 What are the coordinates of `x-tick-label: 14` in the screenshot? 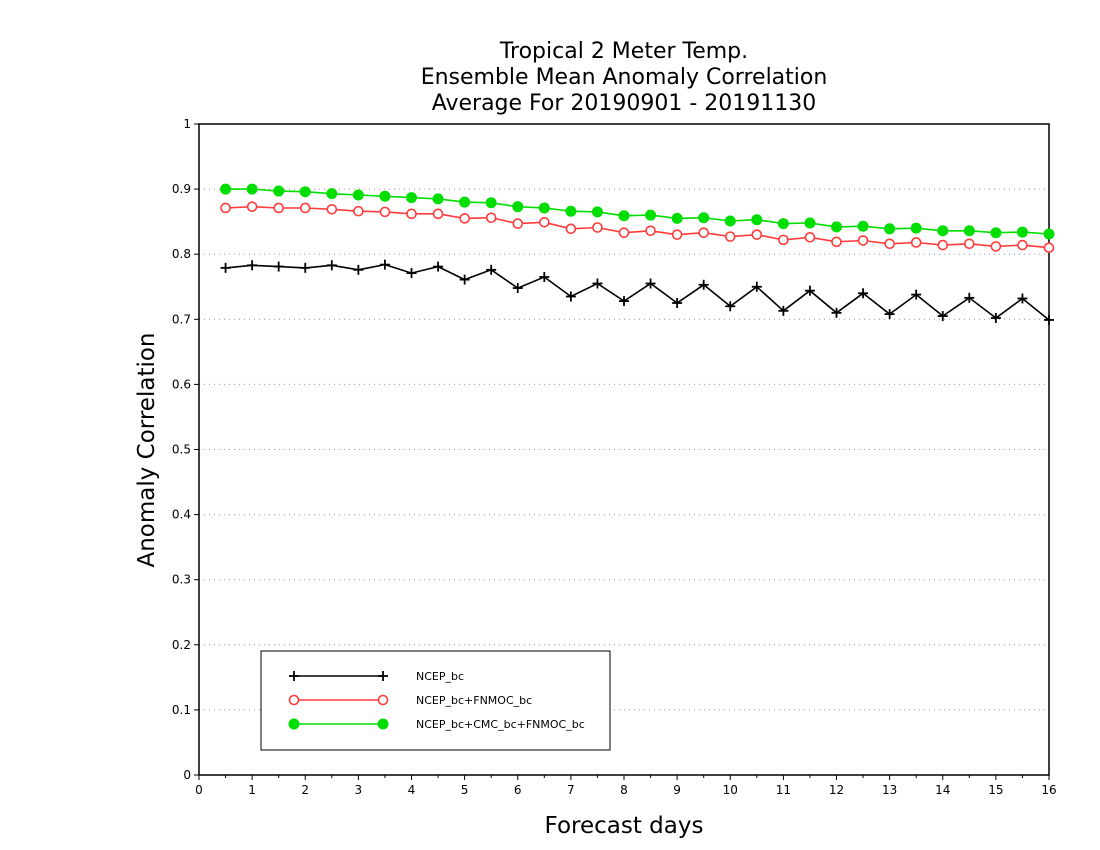 It's located at (942, 790).